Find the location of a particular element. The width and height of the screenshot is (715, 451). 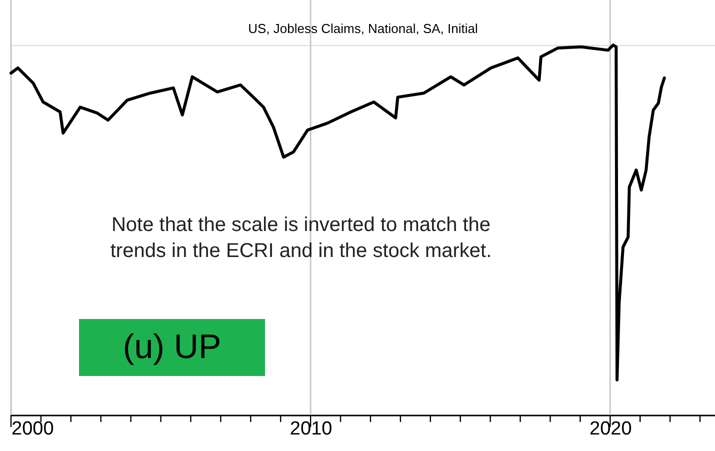

annotation: Note that the scale is inverted to match the trends in the ECRI and in the stock market. is located at coordinates (301, 238).